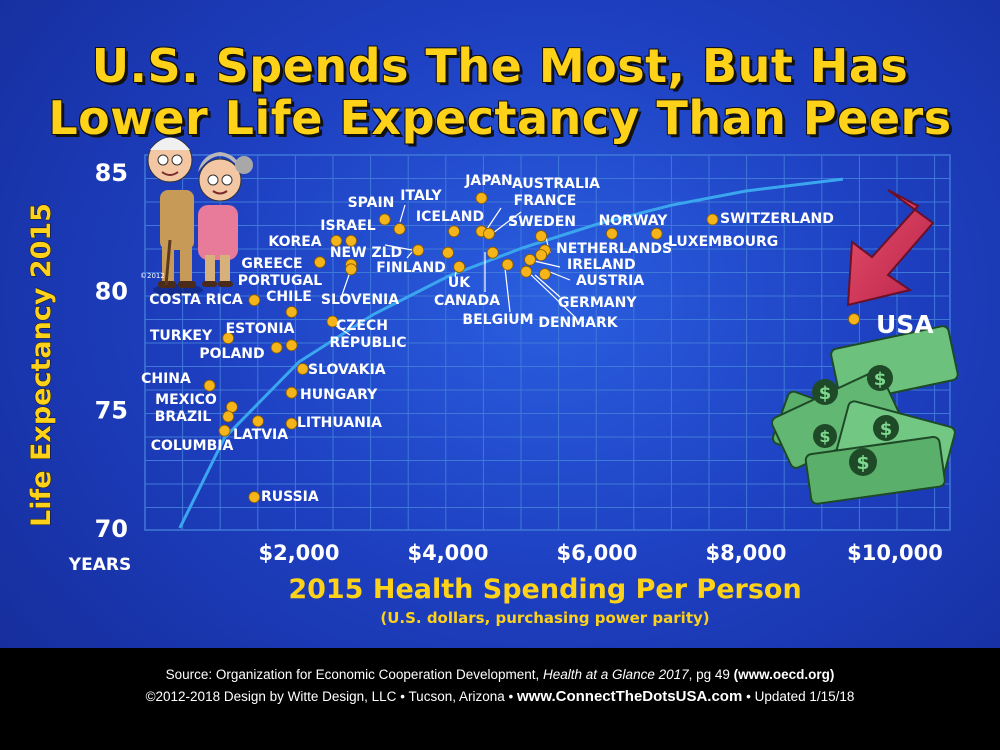  What do you see at coordinates (454, 231) in the screenshot?
I see `data-point-iceland` at bounding box center [454, 231].